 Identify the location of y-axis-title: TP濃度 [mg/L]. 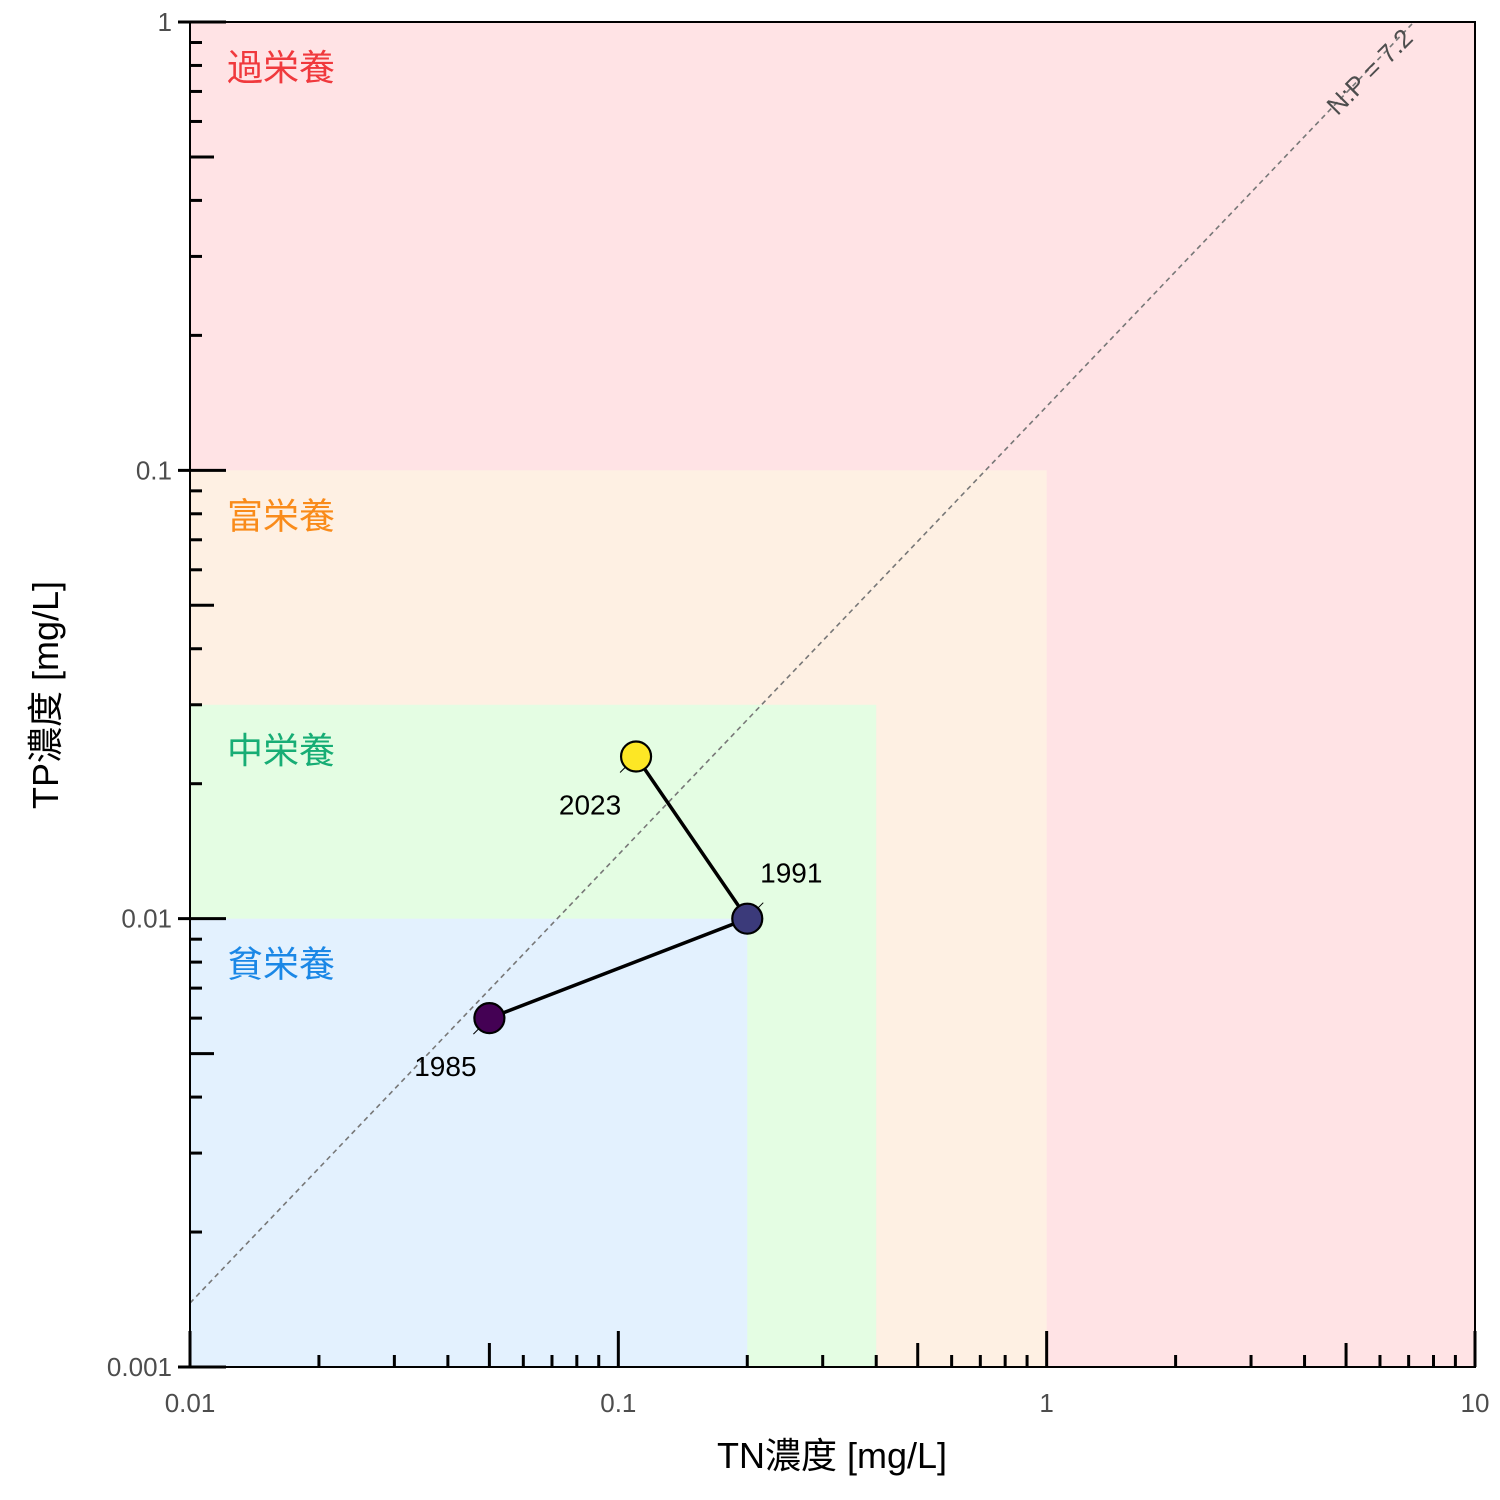
(45, 695).